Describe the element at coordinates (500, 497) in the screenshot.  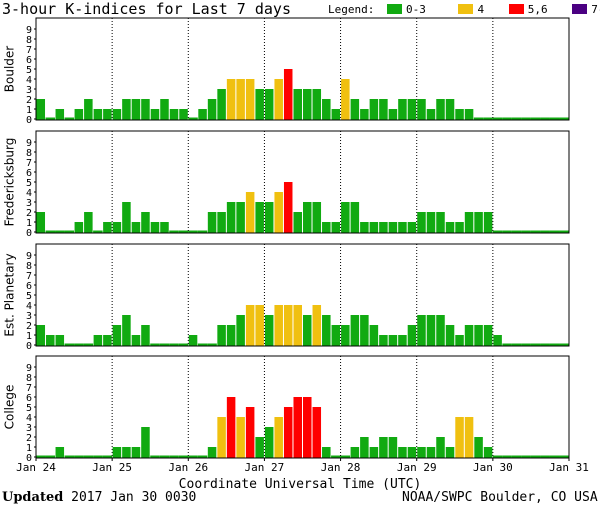
I see `source-credit: NOAA/SWPC Boulder, CO USA` at that location.